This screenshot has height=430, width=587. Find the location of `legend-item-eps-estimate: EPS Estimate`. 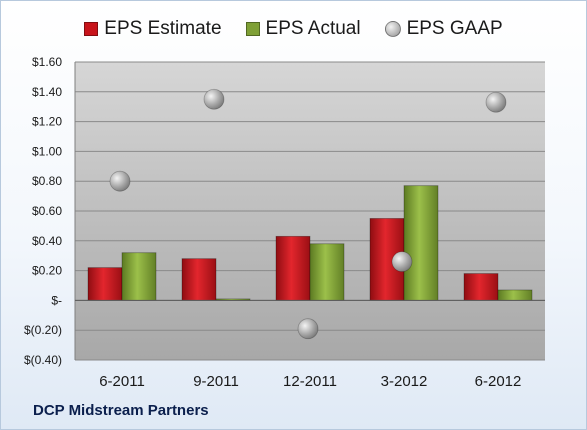

legend-item-eps-estimate: EPS Estimate is located at coordinates (153, 29).